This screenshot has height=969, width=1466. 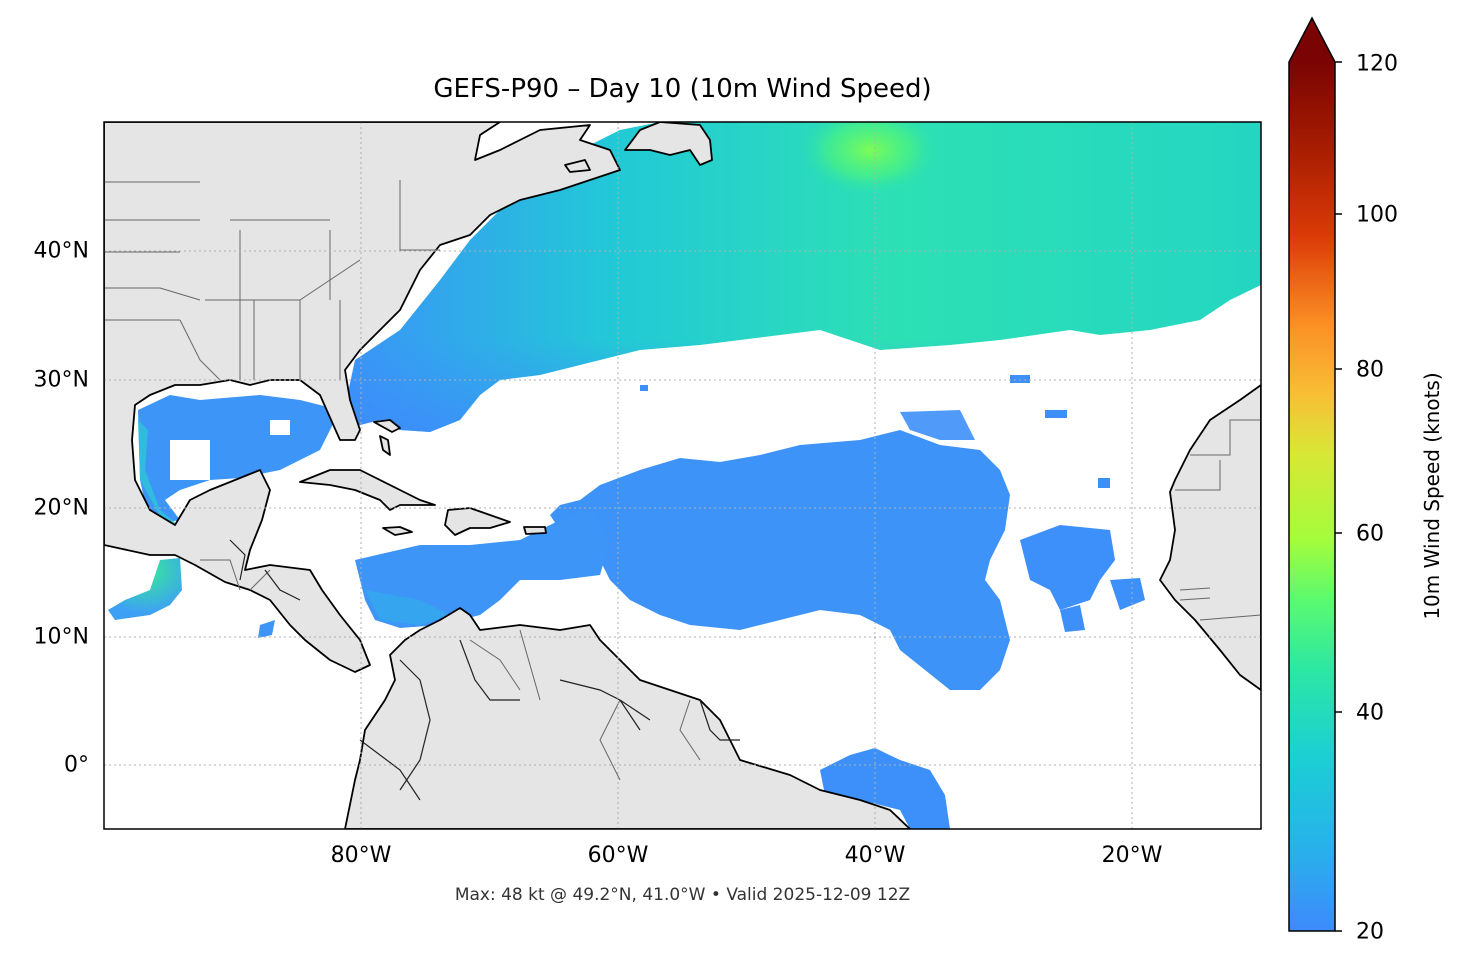 What do you see at coordinates (61, 251) in the screenshot?
I see `y-tick-label: 40°N` at bounding box center [61, 251].